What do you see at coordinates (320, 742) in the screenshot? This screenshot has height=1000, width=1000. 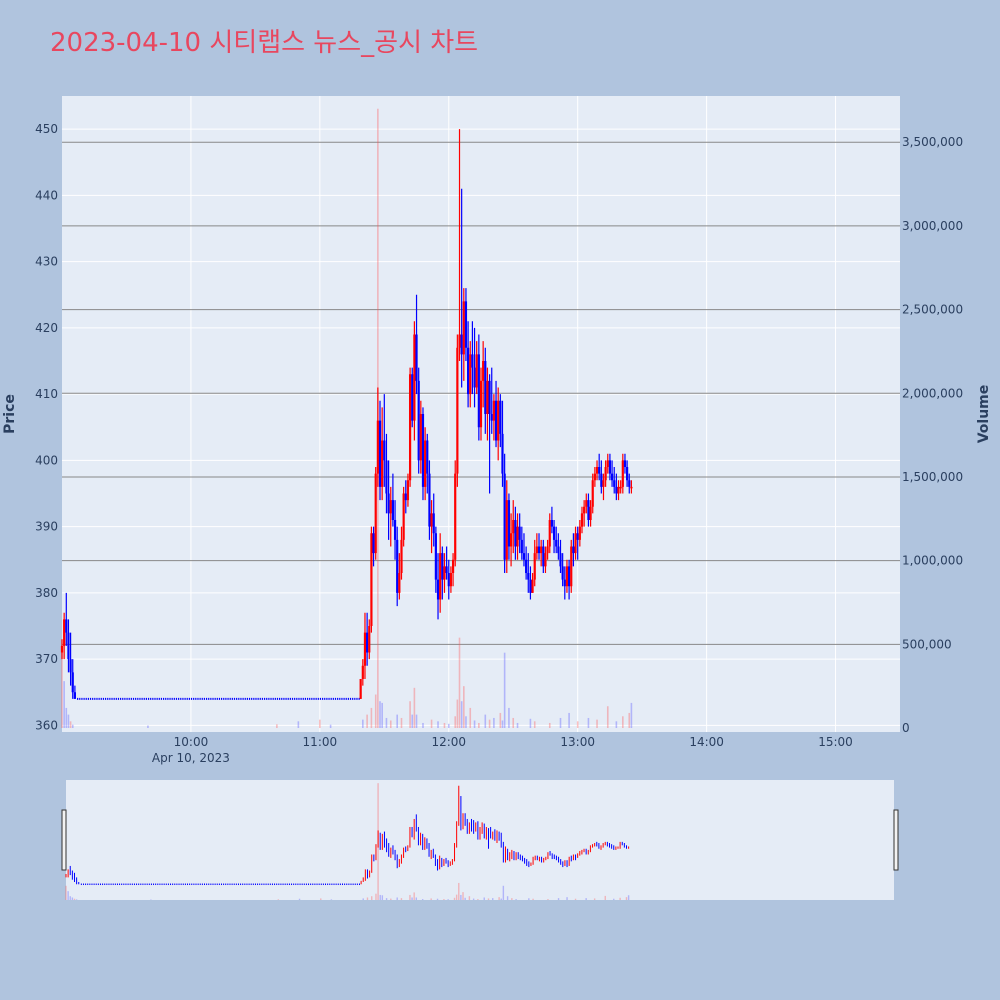 I see `time-tick-label: 11:00` at bounding box center [320, 742].